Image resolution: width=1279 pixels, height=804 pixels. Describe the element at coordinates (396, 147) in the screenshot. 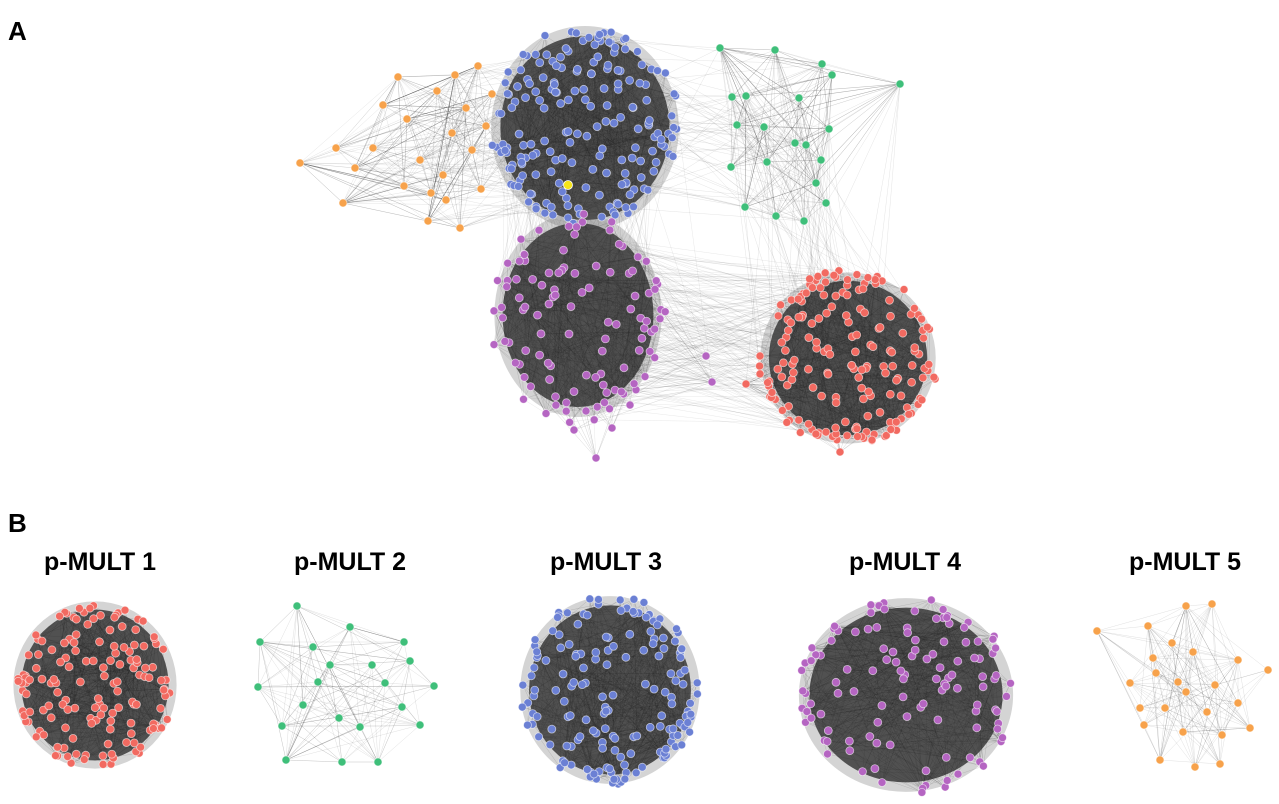

I see `orange-a-nodes` at that location.